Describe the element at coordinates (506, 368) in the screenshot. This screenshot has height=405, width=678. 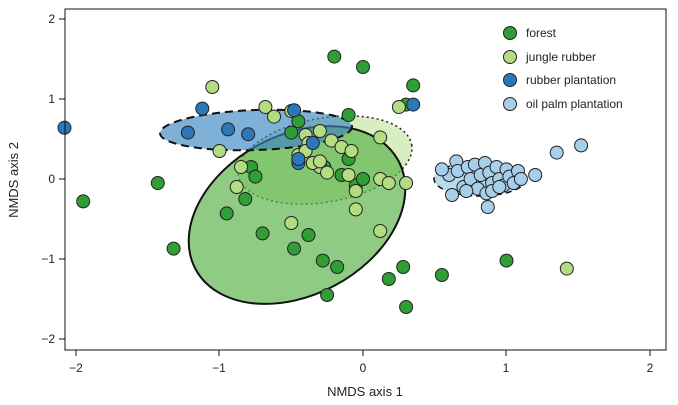
I see `x-tick-label: 1` at that location.